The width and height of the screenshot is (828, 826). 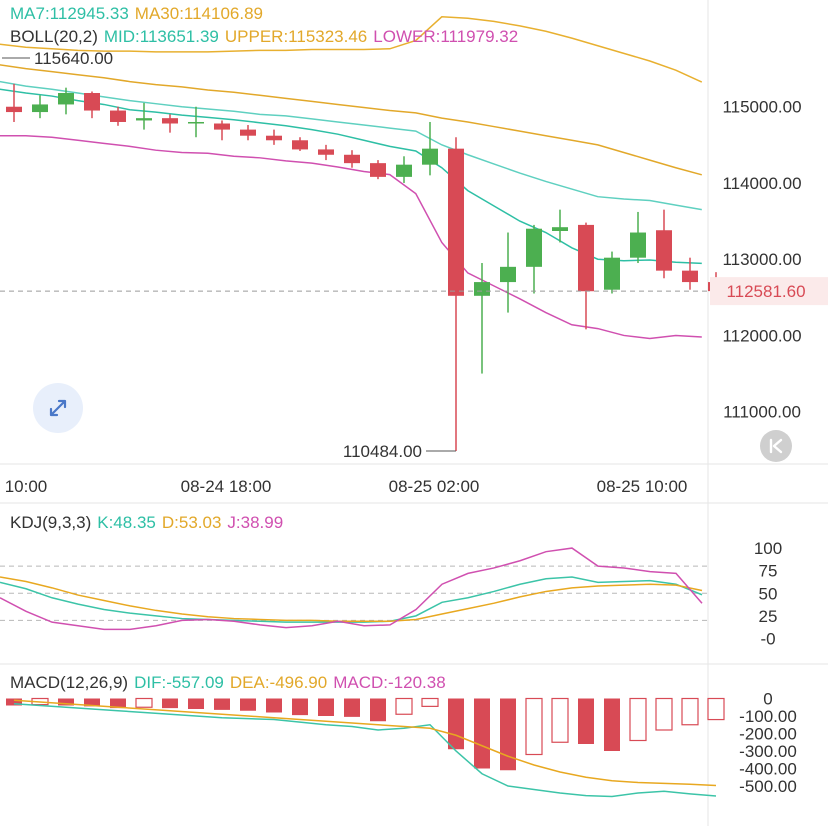 I want to click on macd-axis-label: -400.00, so click(x=768, y=769).